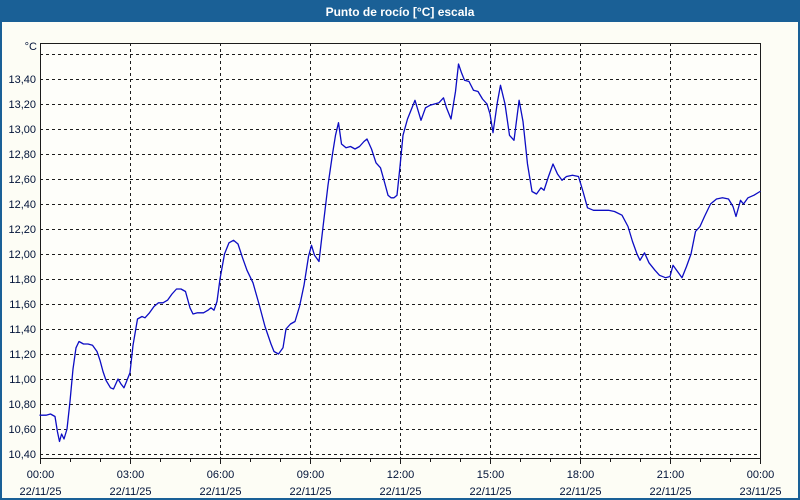 This screenshot has width=800, height=500. I want to click on title-bar: Punto de rocío [°C] escala, so click(400, 12).